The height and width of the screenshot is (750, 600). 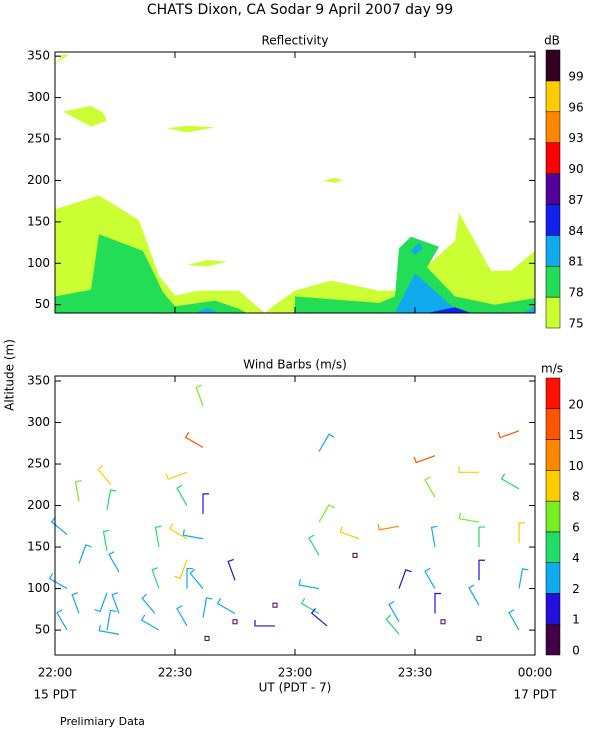 I want to click on x-tick-label: 22:30, so click(x=175, y=673).